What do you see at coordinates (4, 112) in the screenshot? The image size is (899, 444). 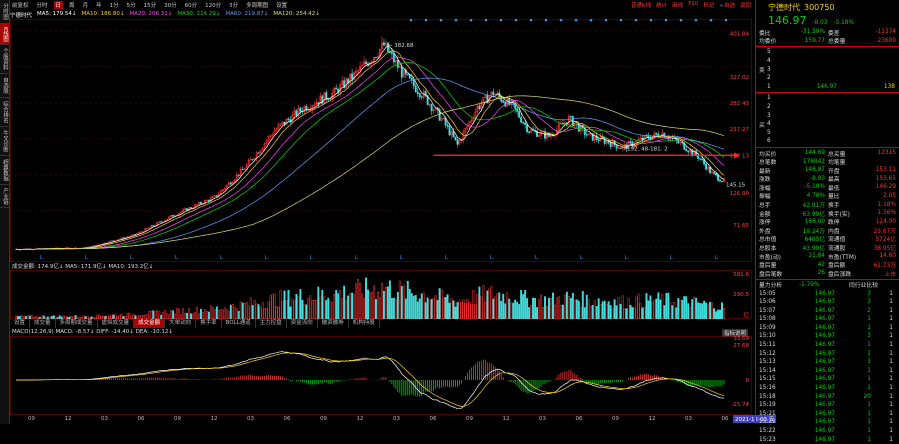 I see `sidebar-tab: 综合排名` at bounding box center [4, 112].